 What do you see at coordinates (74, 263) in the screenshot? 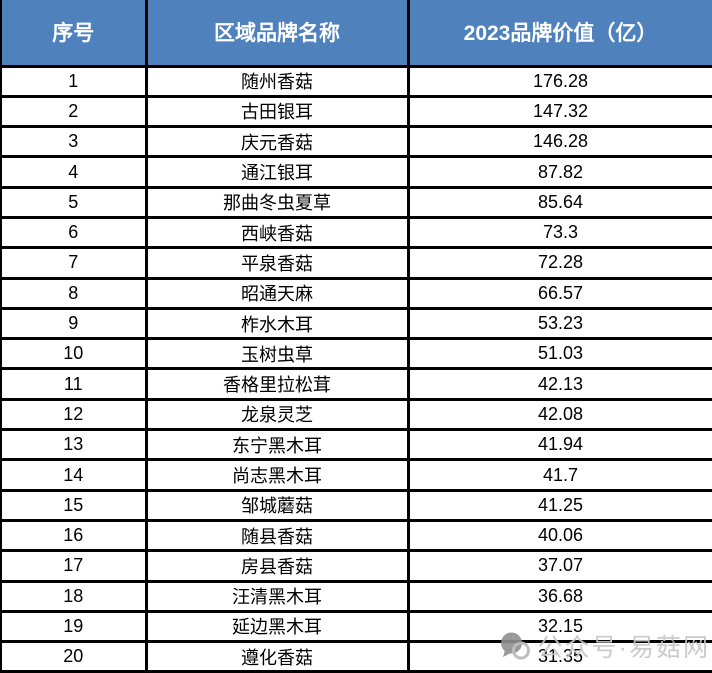
I see `rank-cell: 7` at bounding box center [74, 263].